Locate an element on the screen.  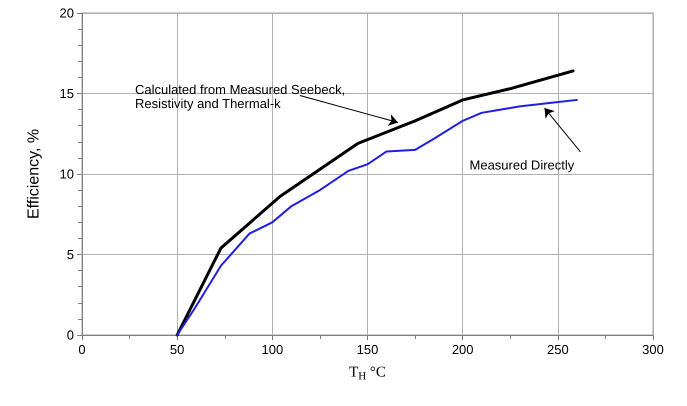
y-tick-label: 5 is located at coordinates (70, 254).